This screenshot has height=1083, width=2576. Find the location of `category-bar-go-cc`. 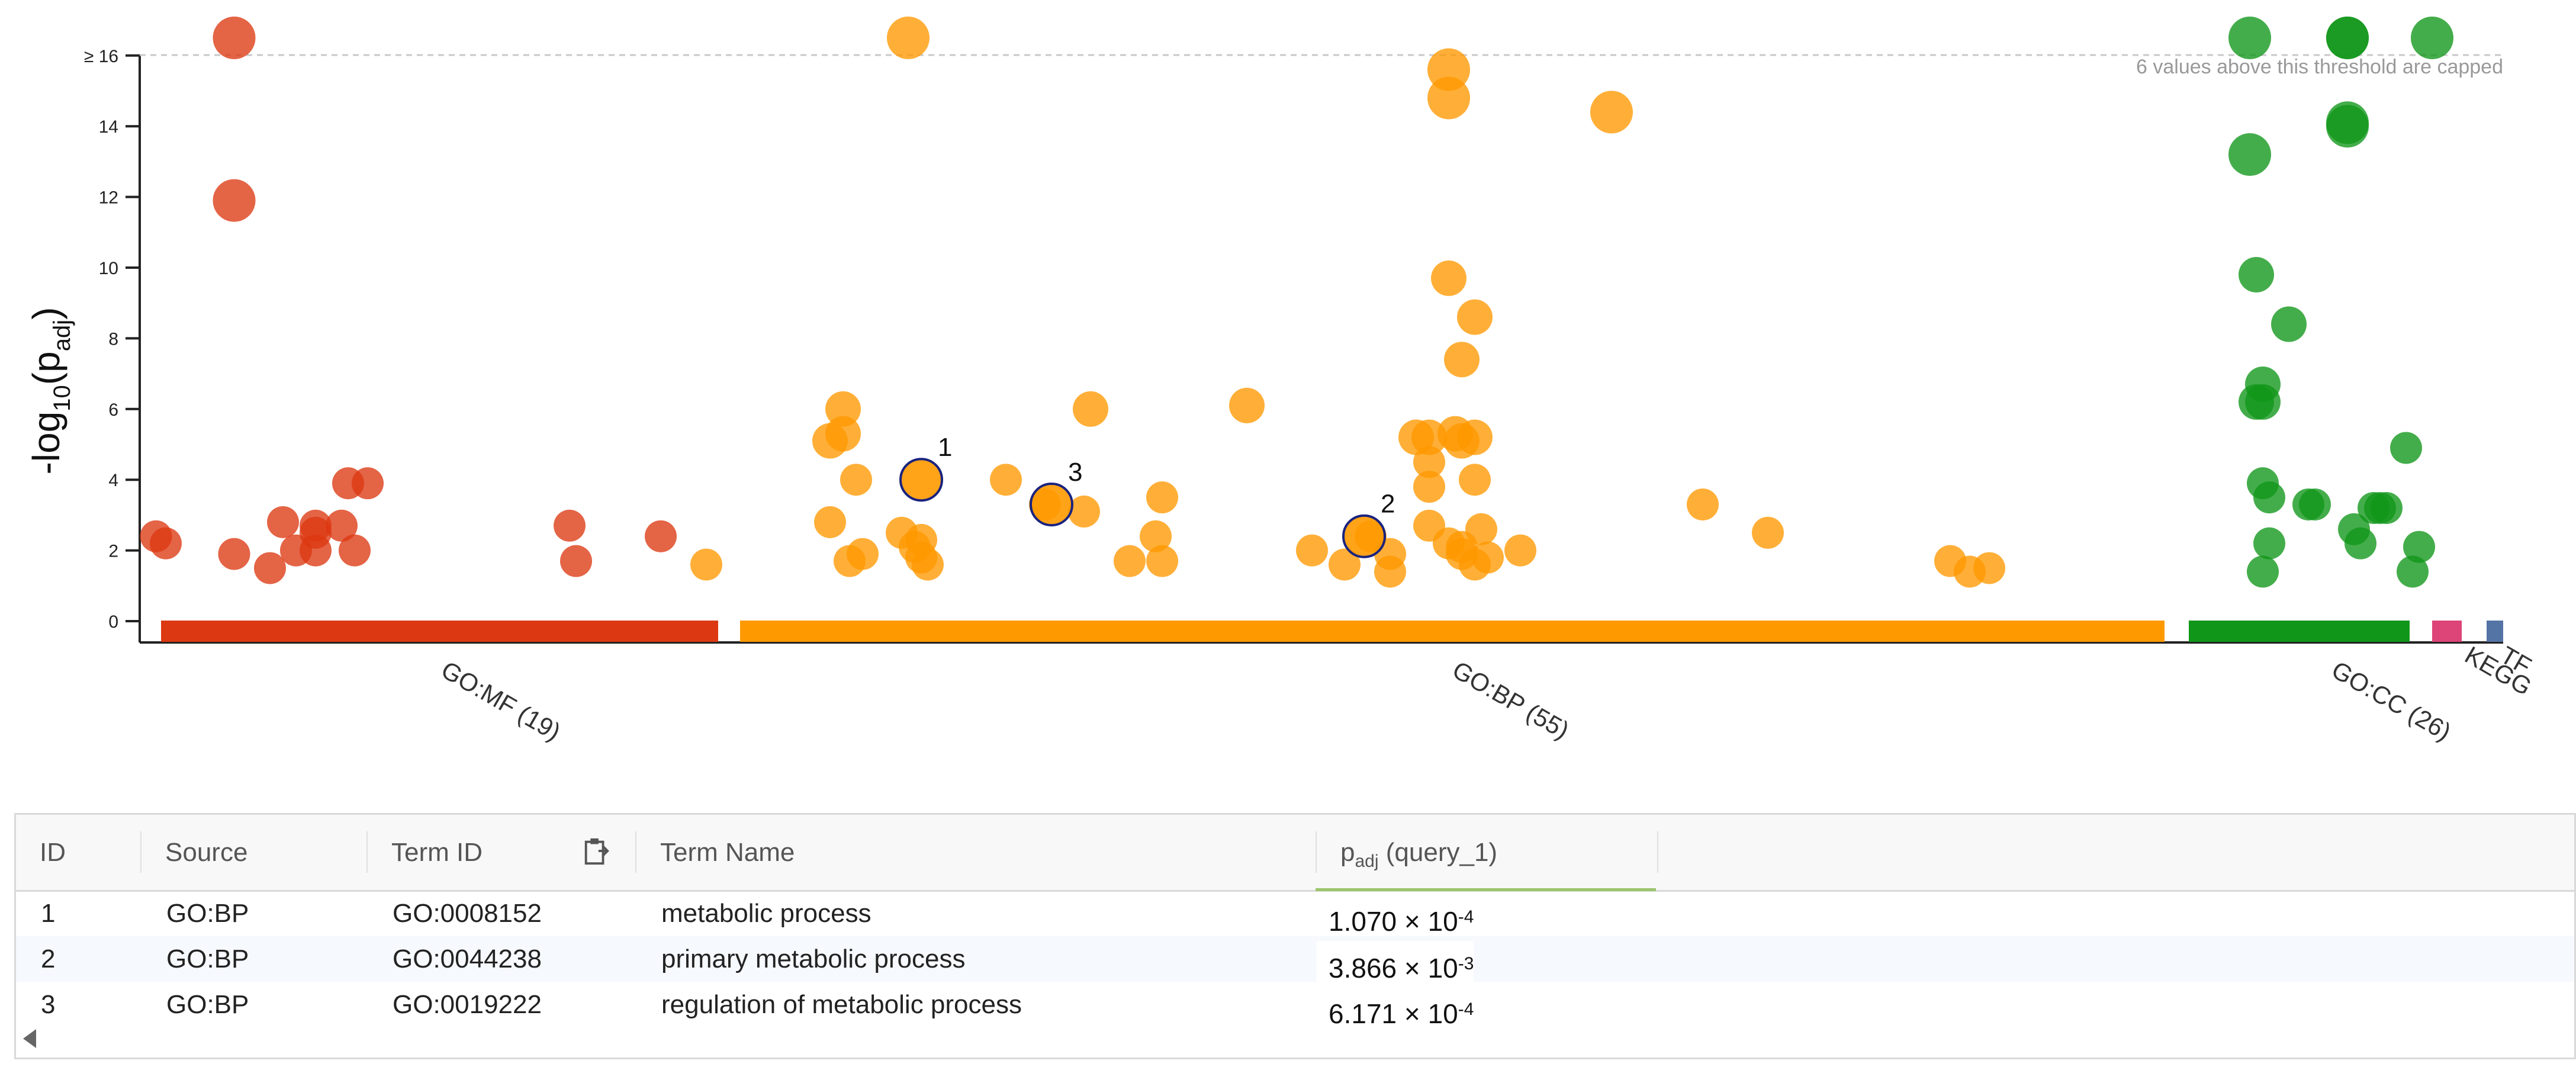

category-bar-go-cc is located at coordinates (2299, 631).